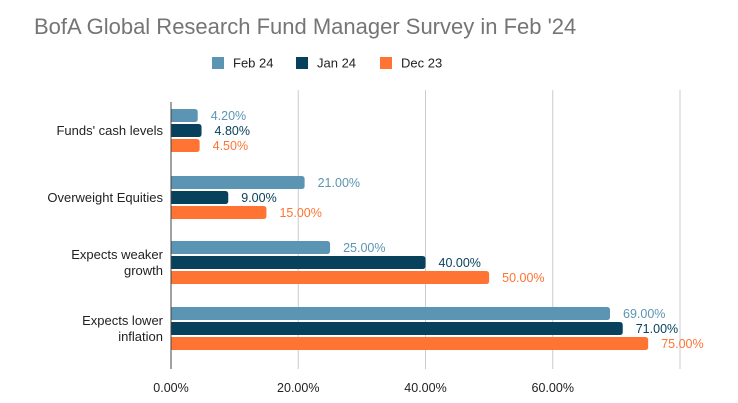  I want to click on x-tick-label-2: 40.00%, so click(425, 388).